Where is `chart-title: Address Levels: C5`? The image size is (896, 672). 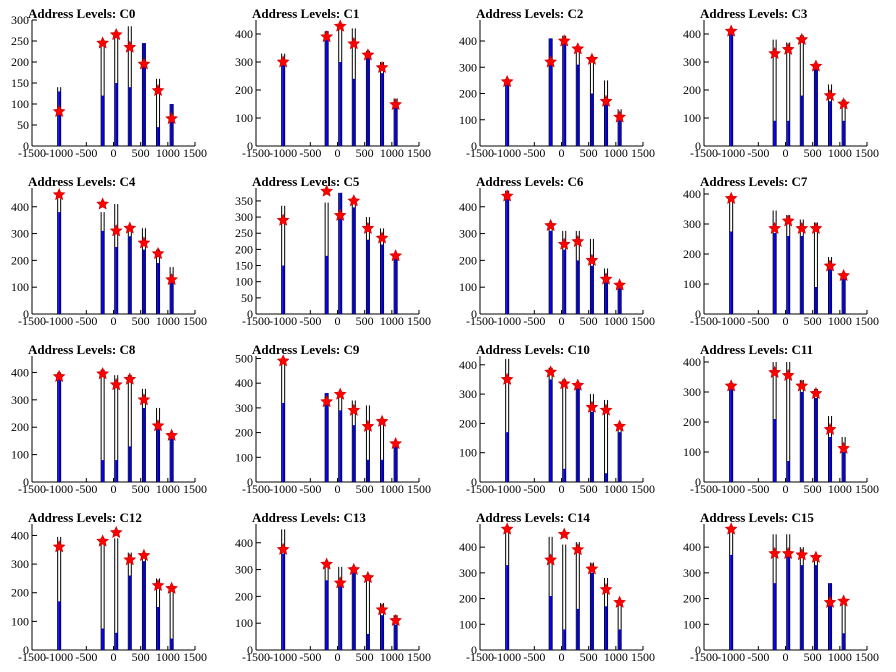 chart-title: Address Levels: C5 is located at coordinates (306, 181).